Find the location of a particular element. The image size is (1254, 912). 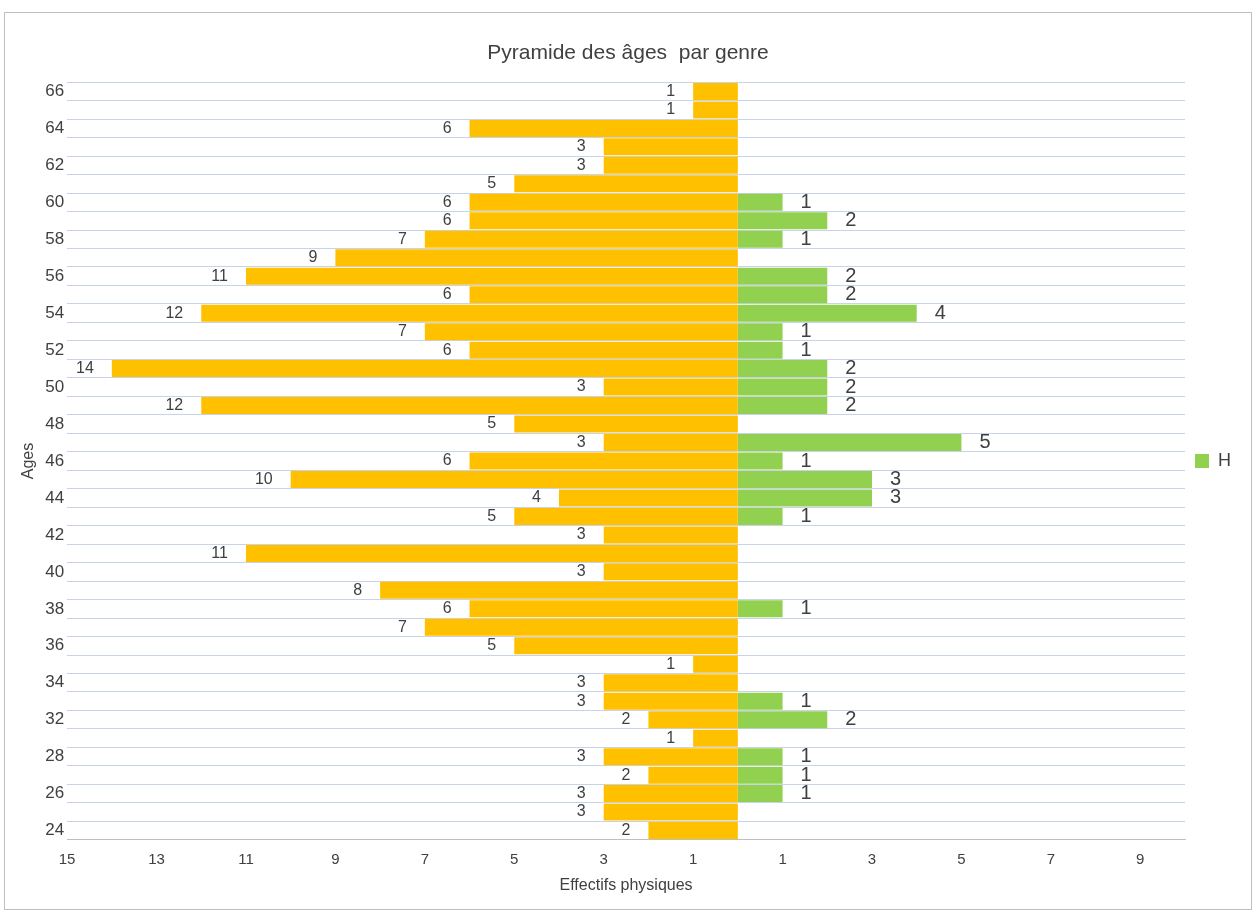

data-label: 10 is located at coordinates (263, 478).